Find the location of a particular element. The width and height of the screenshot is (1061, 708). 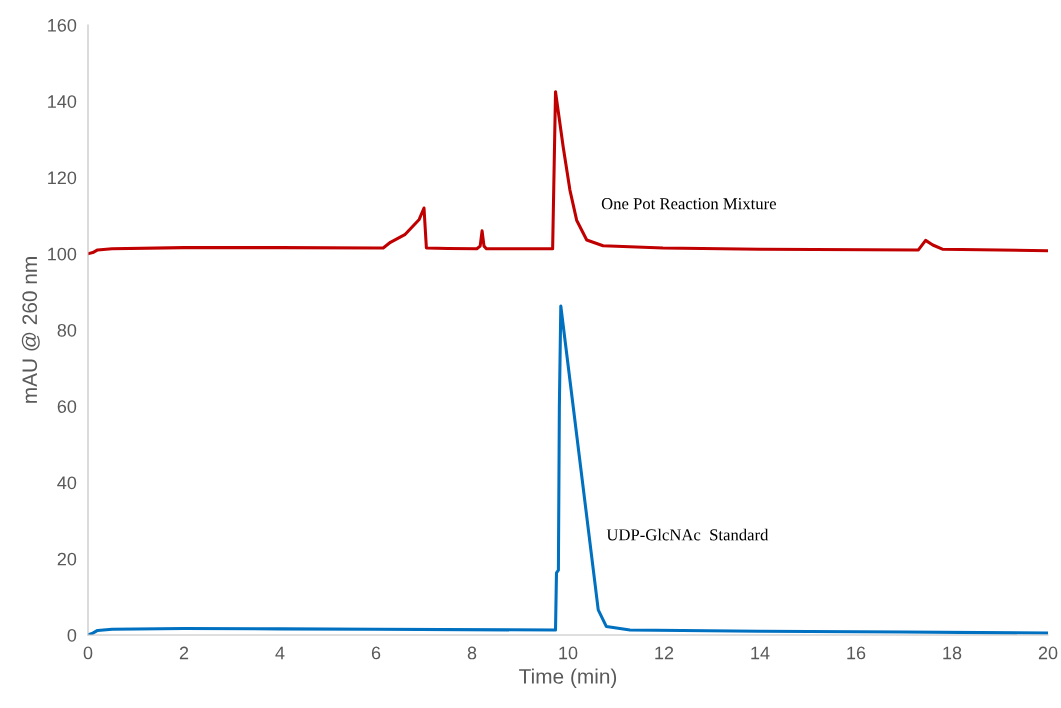

x-tick-label: 4 is located at coordinates (280, 653).